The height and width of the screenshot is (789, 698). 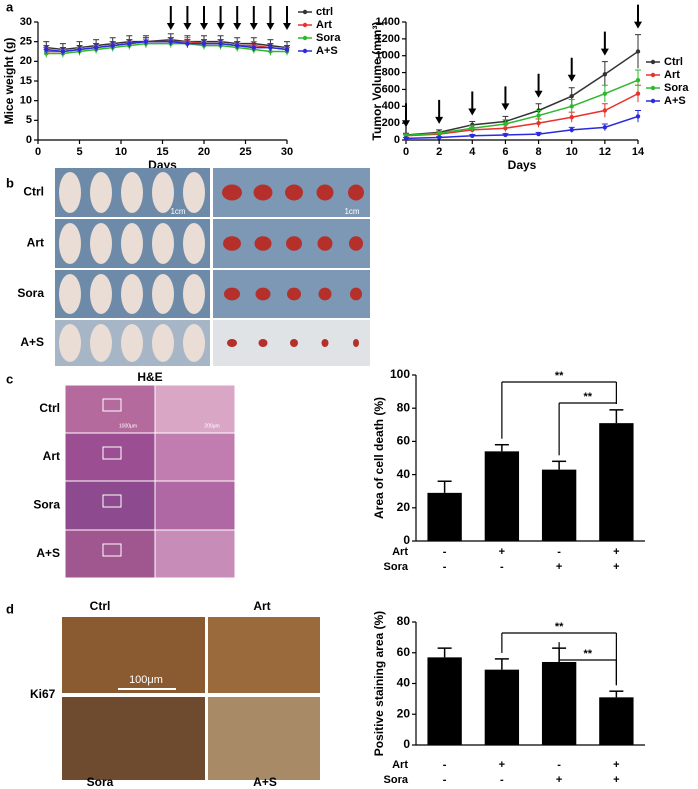 I want to click on y-tick-label: 0, so click(x=406, y=540).